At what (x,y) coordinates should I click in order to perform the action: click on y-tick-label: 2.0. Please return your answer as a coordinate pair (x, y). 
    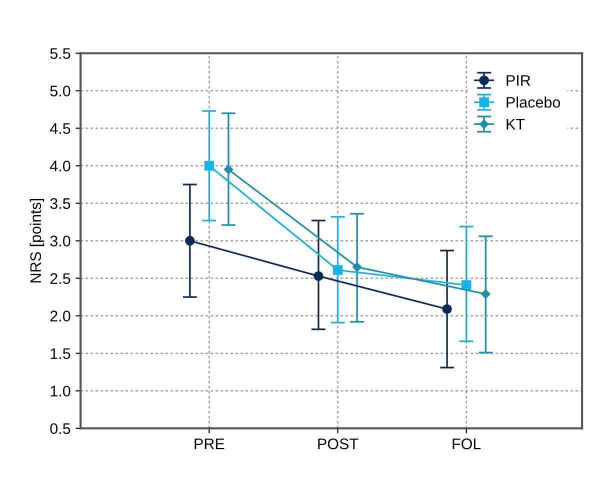
    Looking at the image, I should click on (60, 316).